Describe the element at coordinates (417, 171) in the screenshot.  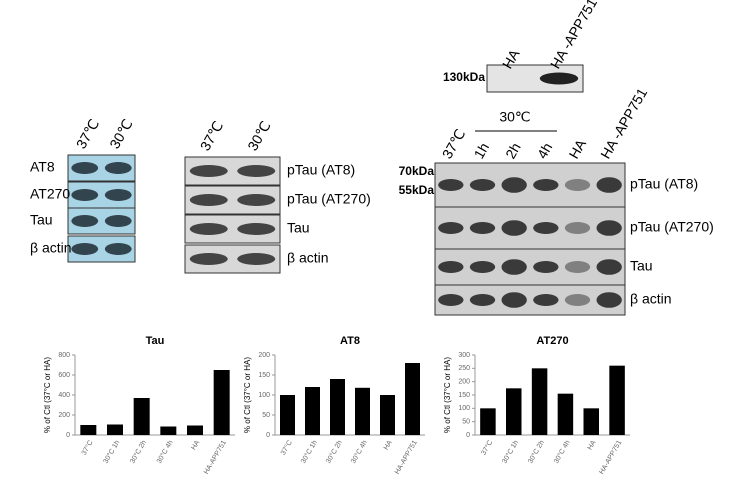
I see `size-marker: 70kDa` at that location.